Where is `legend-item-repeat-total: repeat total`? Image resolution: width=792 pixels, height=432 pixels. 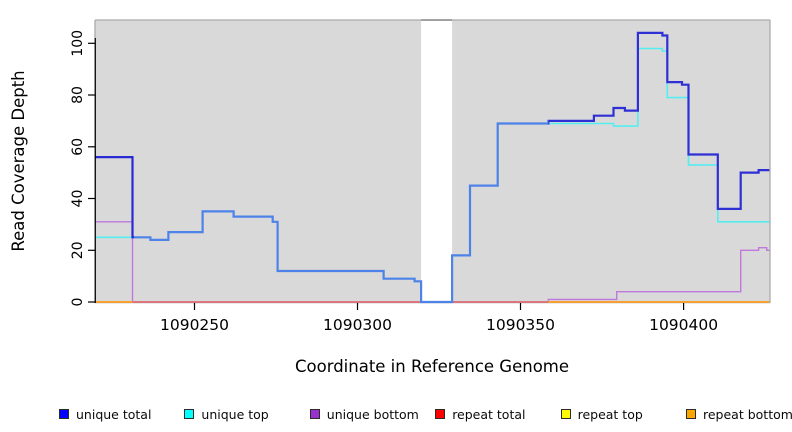
legend-item-repeat-total: repeat total is located at coordinates (480, 414).